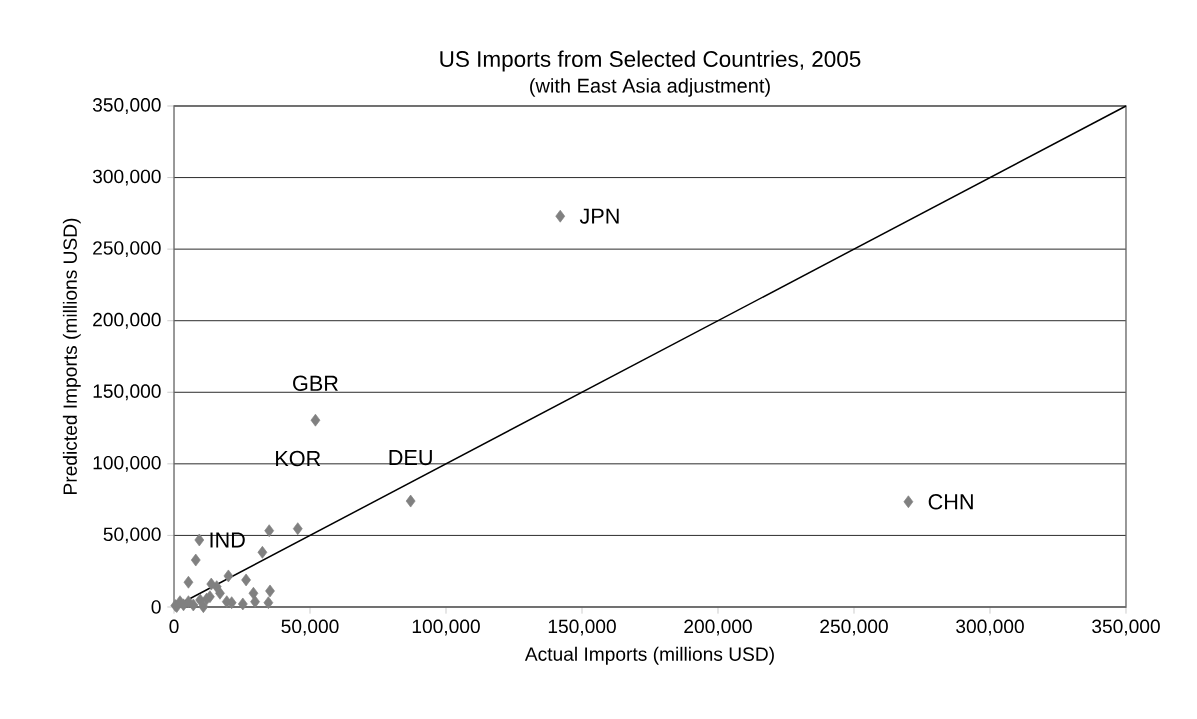  Describe the element at coordinates (718, 627) in the screenshot. I see `x-tick-label: 200,000` at that location.